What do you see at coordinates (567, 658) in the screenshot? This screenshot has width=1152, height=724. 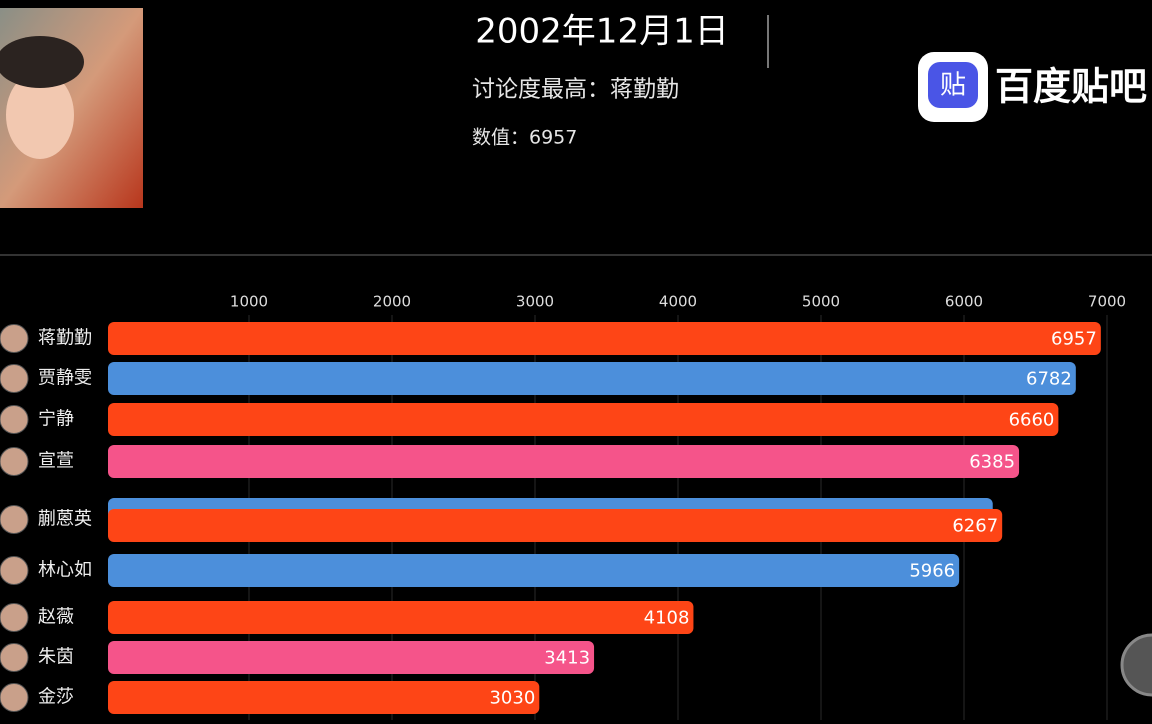 I see `value-label: 3413` at bounding box center [567, 658].